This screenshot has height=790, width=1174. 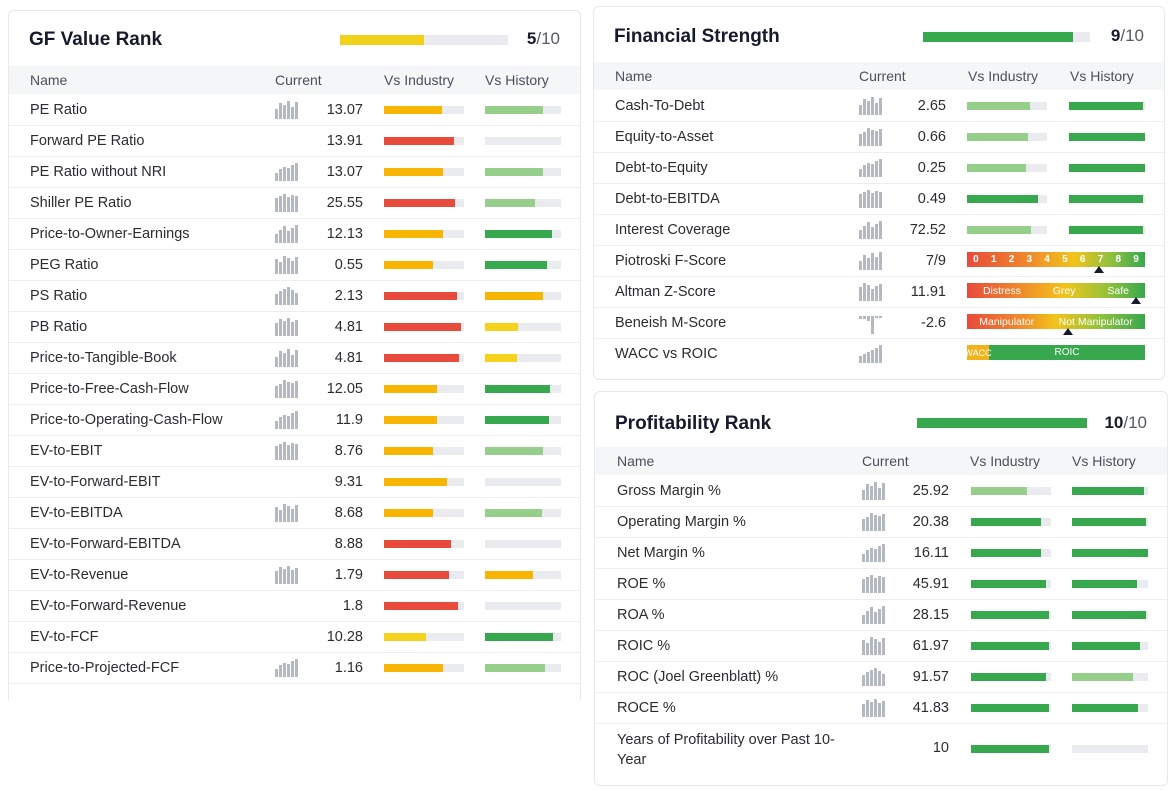 What do you see at coordinates (1005, 461) in the screenshot?
I see `column-header-vs-industry: Vs Industry` at bounding box center [1005, 461].